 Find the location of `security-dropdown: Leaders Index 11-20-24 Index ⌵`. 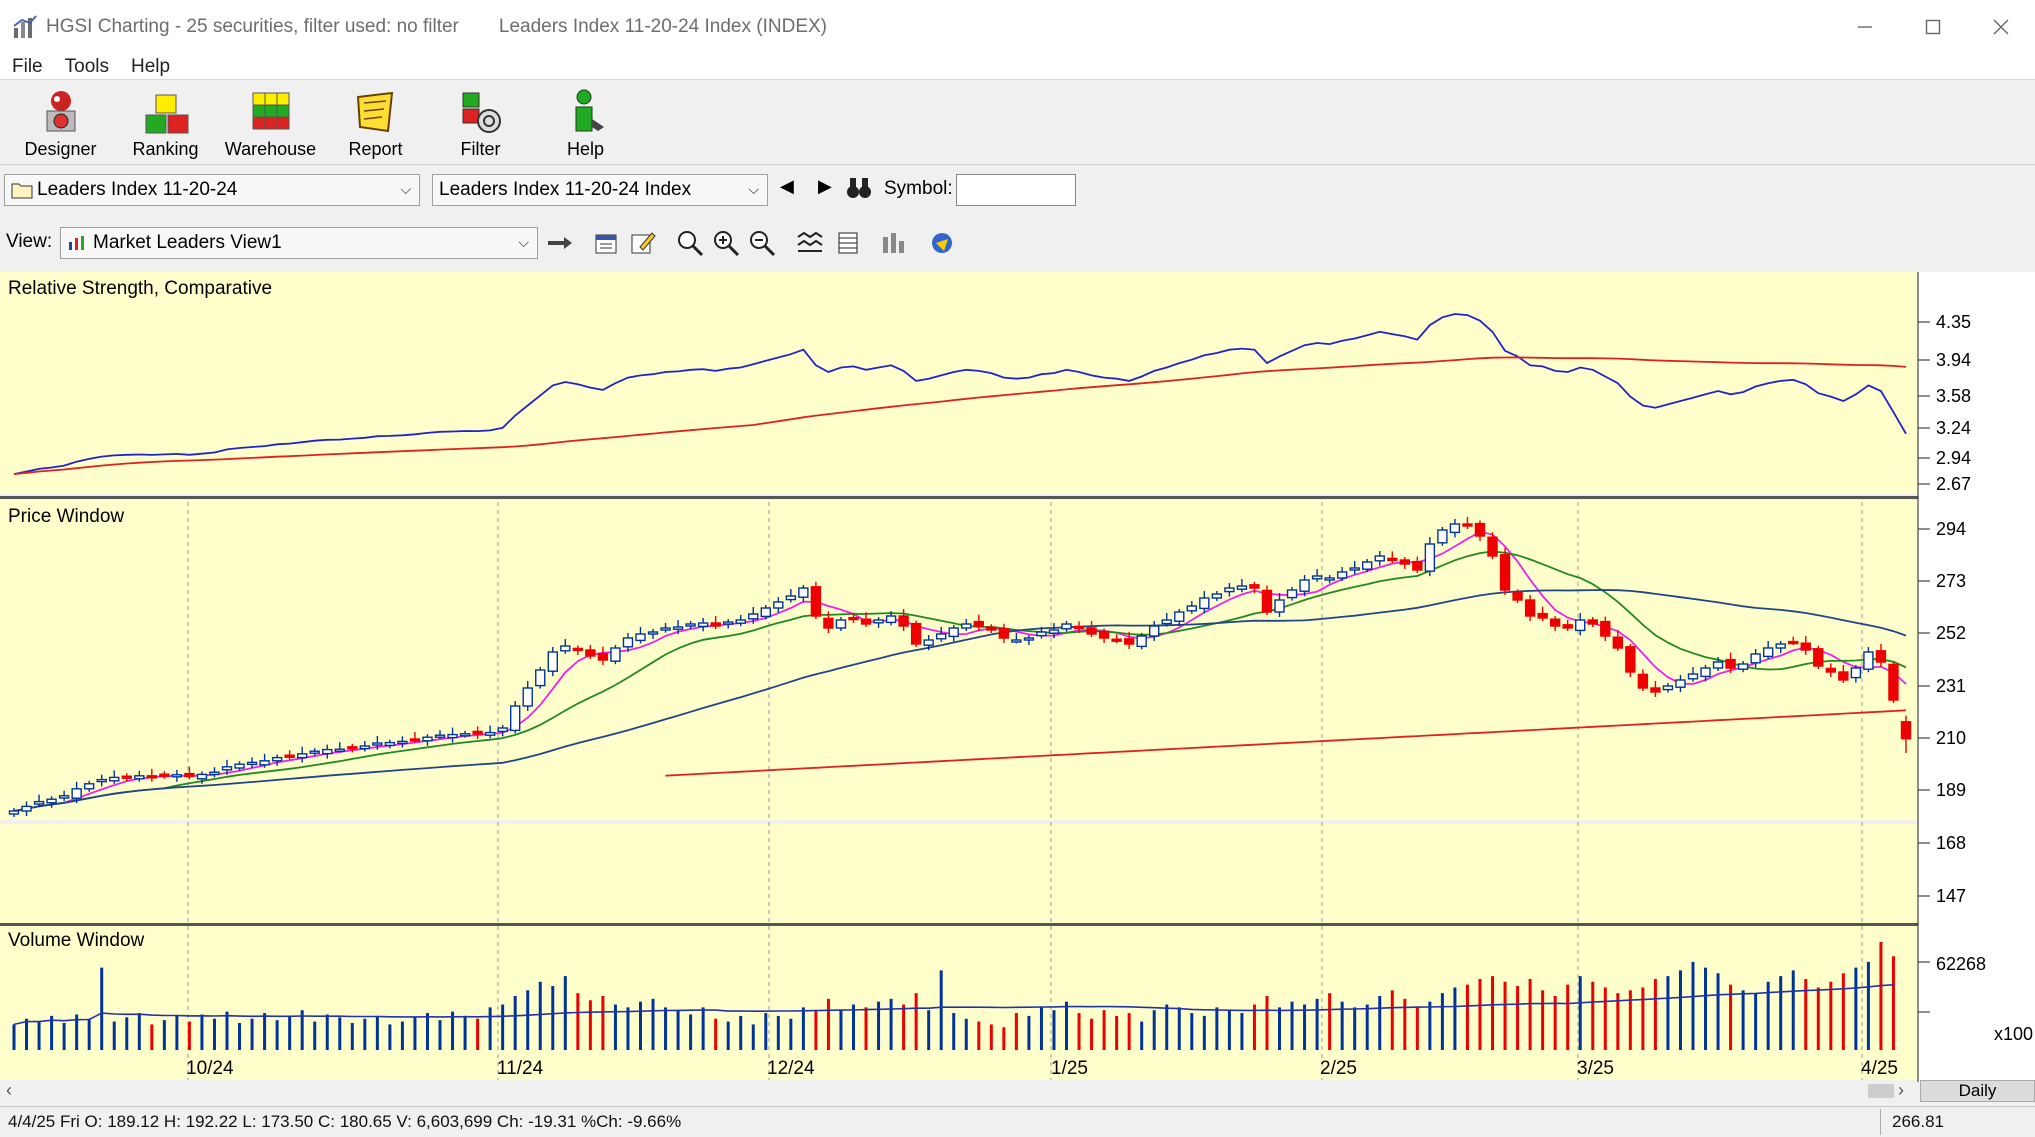

security-dropdown: Leaders Index 11-20-24 Index ⌵ is located at coordinates (600, 190).